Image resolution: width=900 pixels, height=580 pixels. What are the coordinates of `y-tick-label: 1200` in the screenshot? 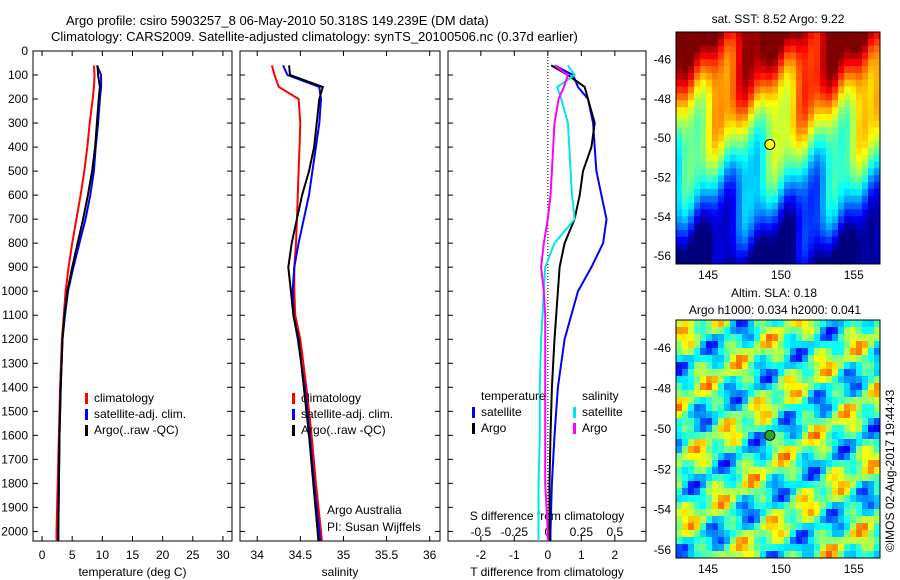 It's located at (14, 339).